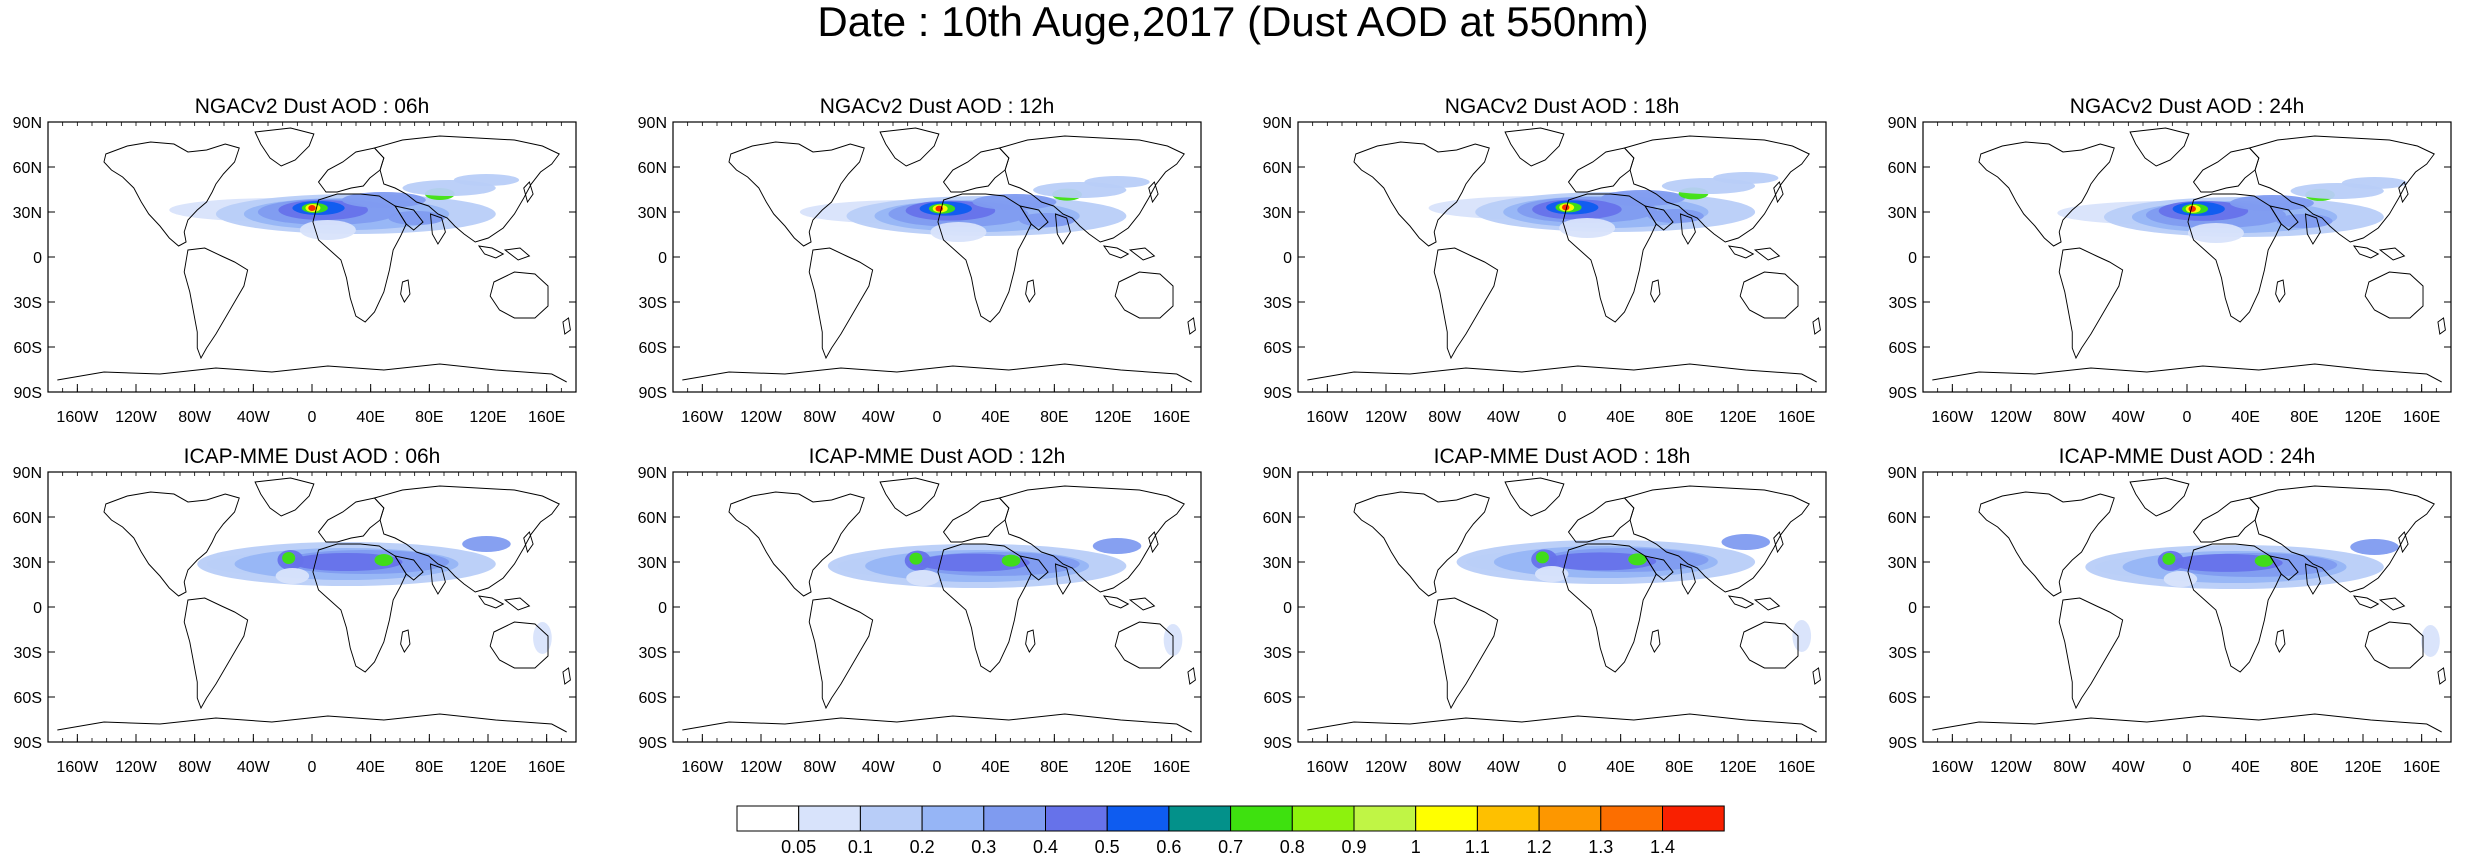  What do you see at coordinates (2262, 598) in the screenshot?
I see `dust-aod-field` at bounding box center [2262, 598].